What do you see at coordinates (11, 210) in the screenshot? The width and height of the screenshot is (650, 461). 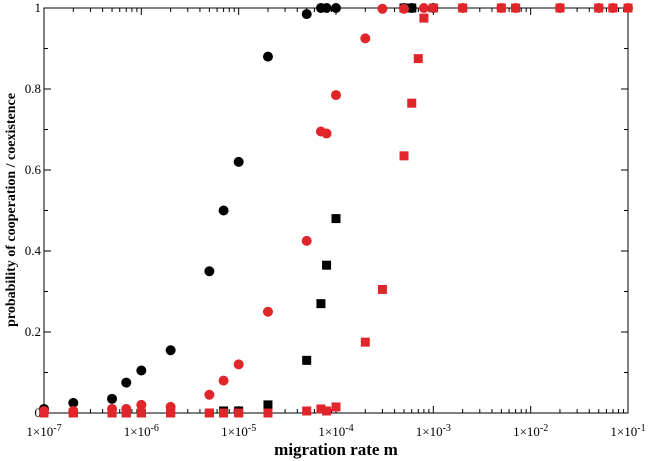 I see `y-axis-title: probability of cooperation / coexistence` at bounding box center [11, 210].